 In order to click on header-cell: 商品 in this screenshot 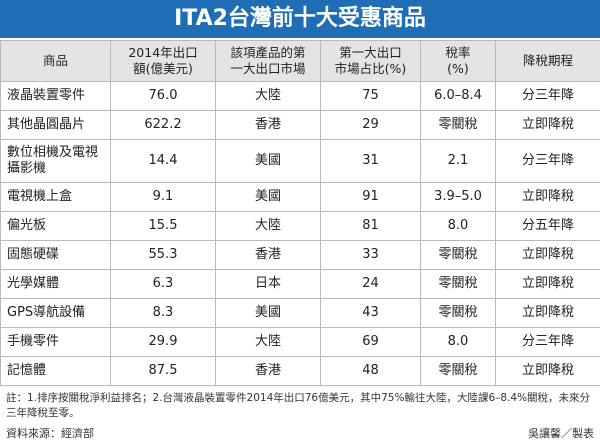, I will do `click(56, 61)`.